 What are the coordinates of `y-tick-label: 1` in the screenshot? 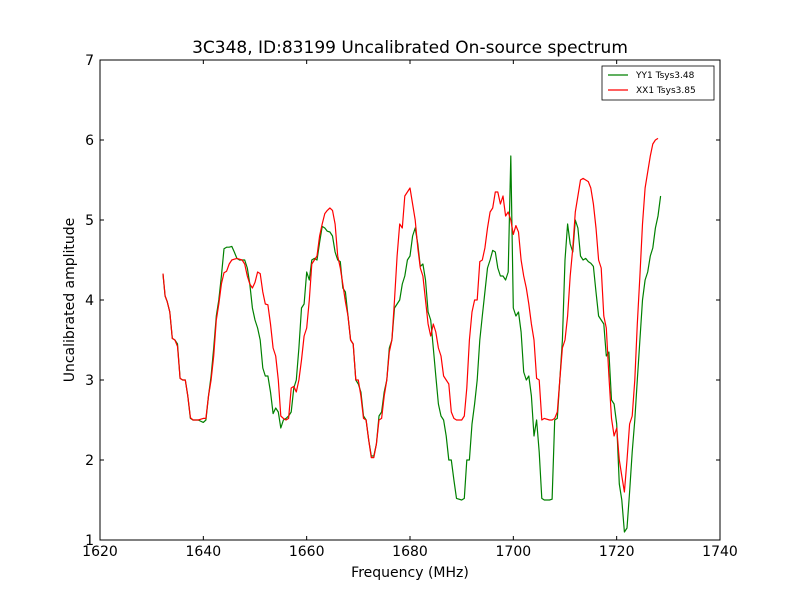 It's located at (89, 541).